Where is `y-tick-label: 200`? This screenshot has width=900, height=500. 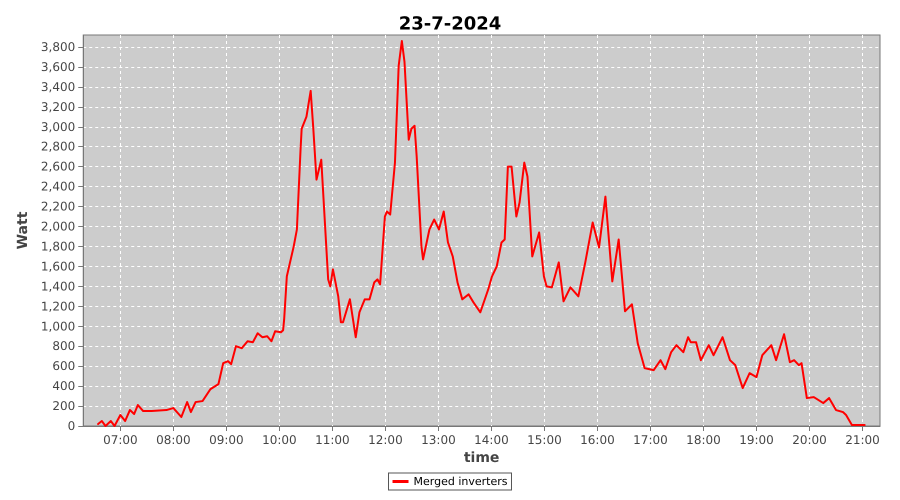
y-tick-label: 200 is located at coordinates (64, 406).